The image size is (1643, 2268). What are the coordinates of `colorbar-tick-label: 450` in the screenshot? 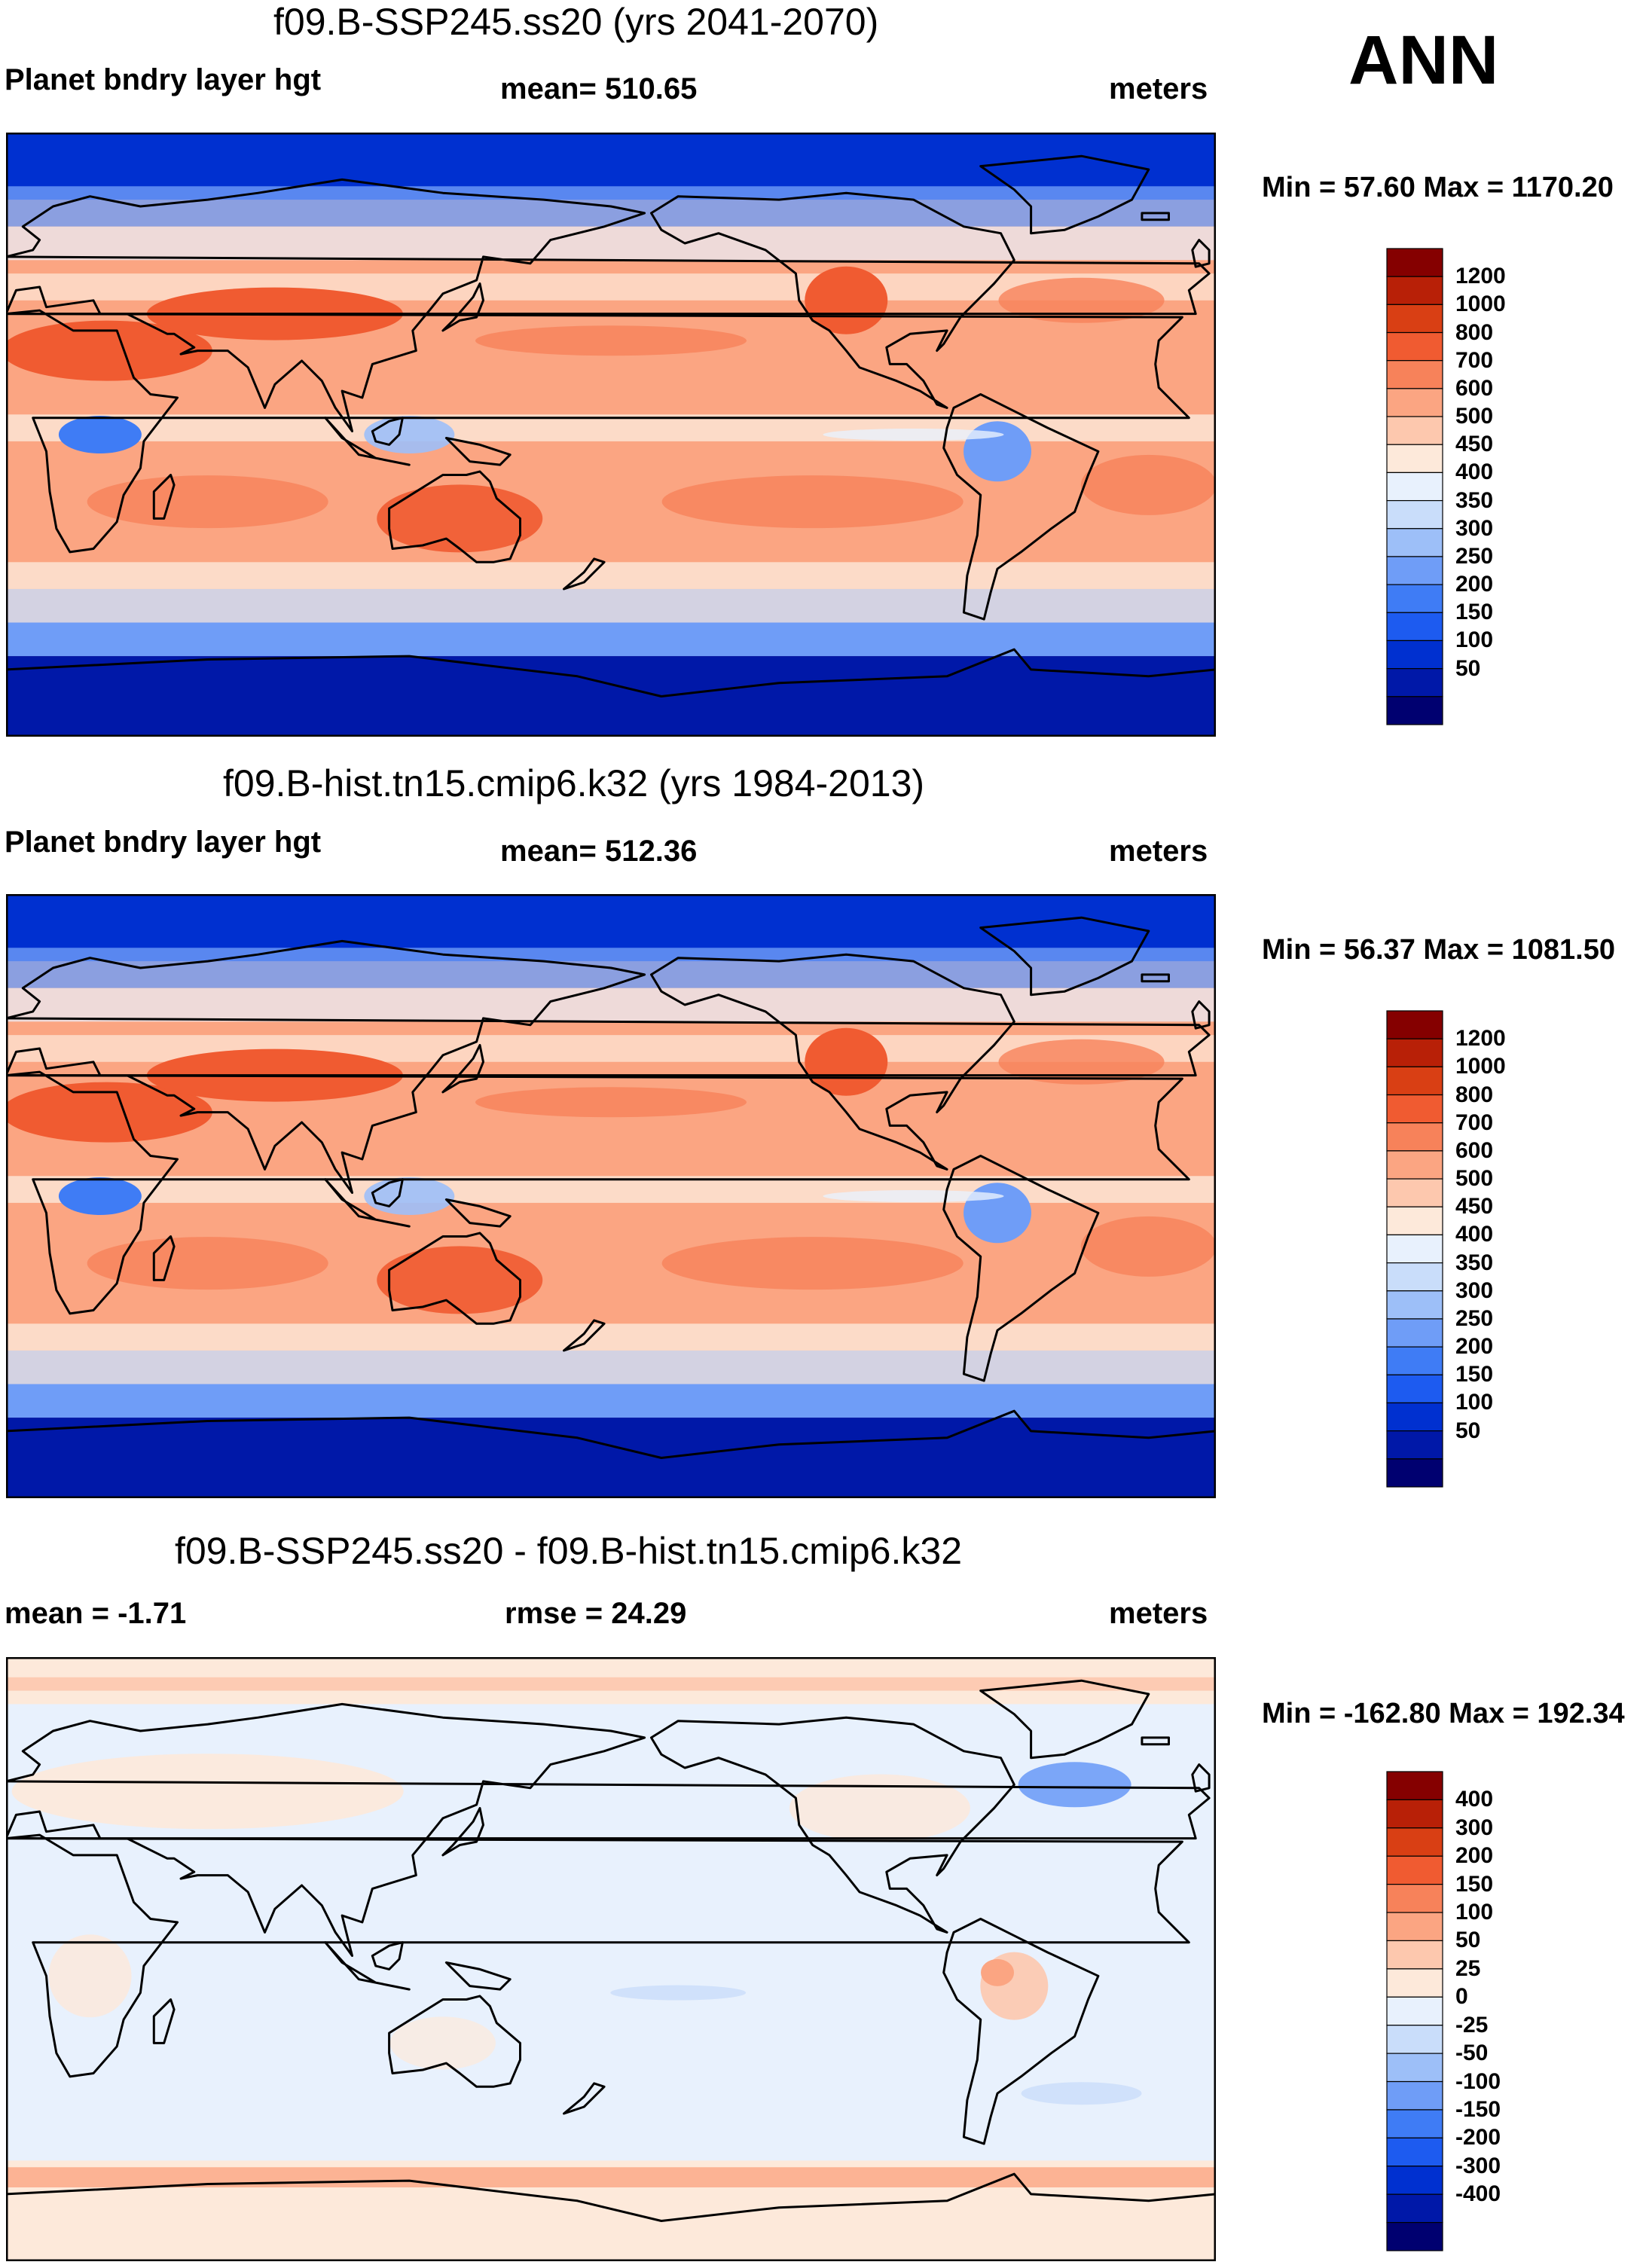 It's located at (1474, 1207).